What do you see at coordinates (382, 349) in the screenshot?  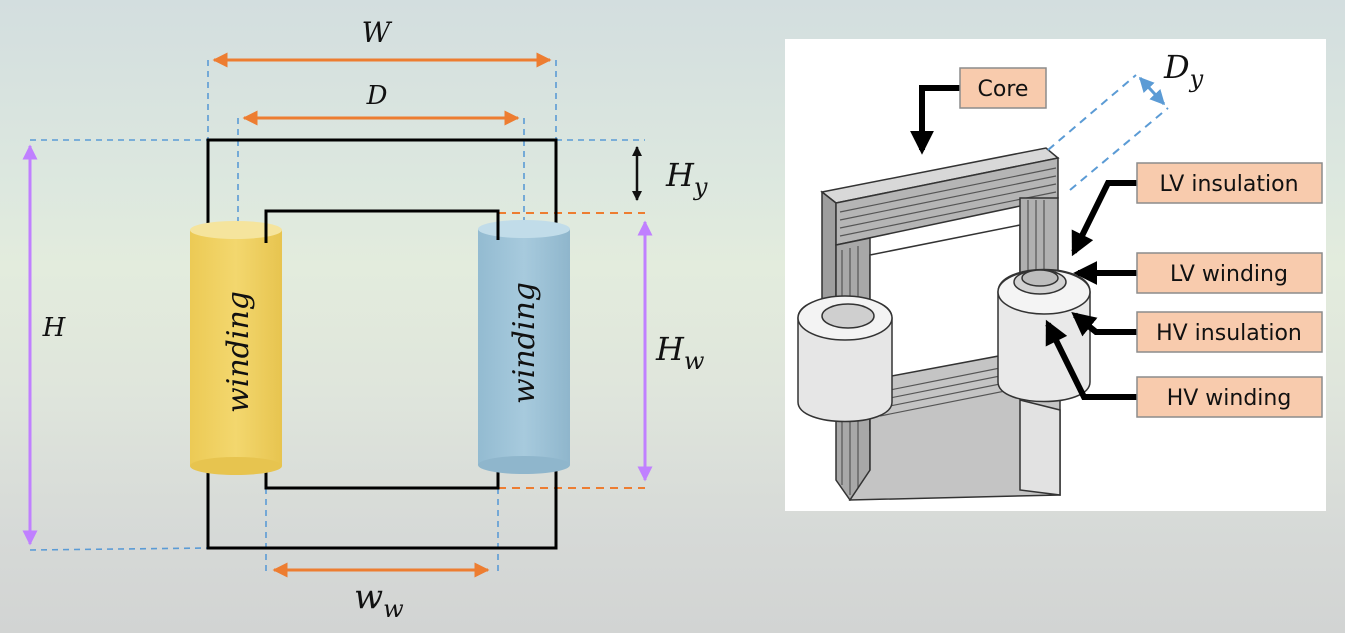 I see `core-window-outline` at bounding box center [382, 349].